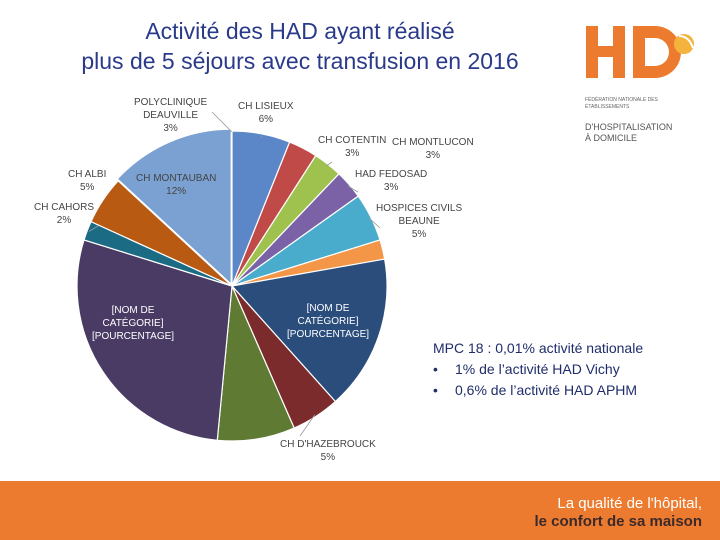  What do you see at coordinates (64, 214) in the screenshot?
I see `pie-slice-label: CH CAHORS 2%` at bounding box center [64, 214].